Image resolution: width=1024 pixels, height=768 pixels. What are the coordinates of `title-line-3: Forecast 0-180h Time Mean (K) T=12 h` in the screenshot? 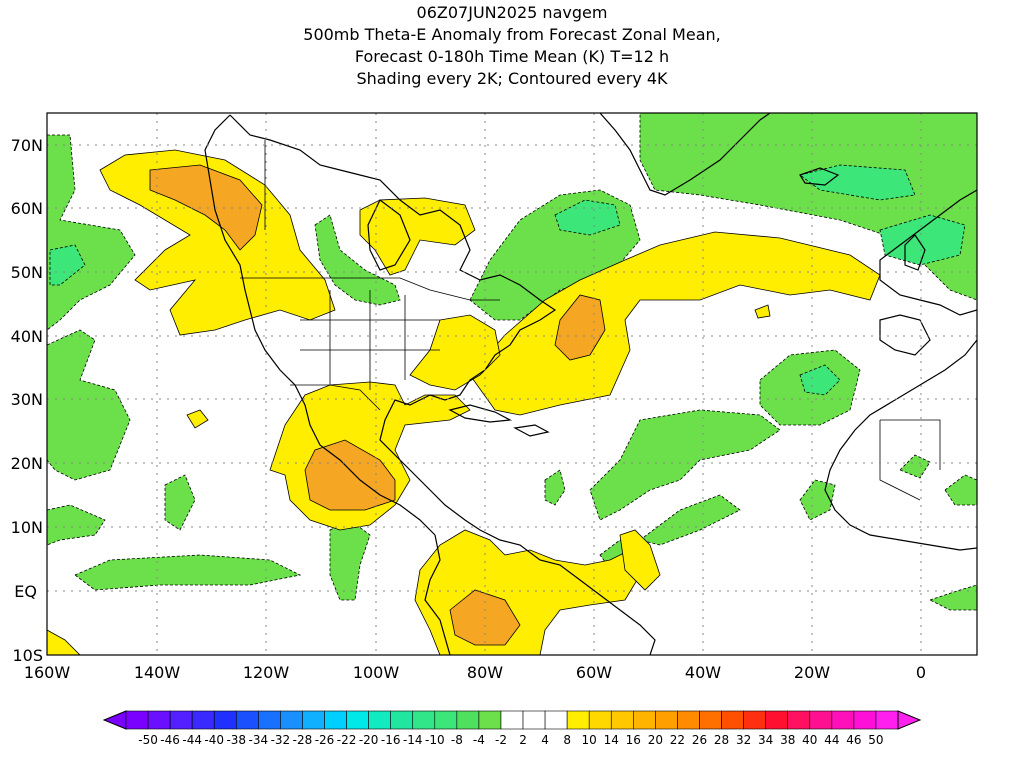 It's located at (512, 56).